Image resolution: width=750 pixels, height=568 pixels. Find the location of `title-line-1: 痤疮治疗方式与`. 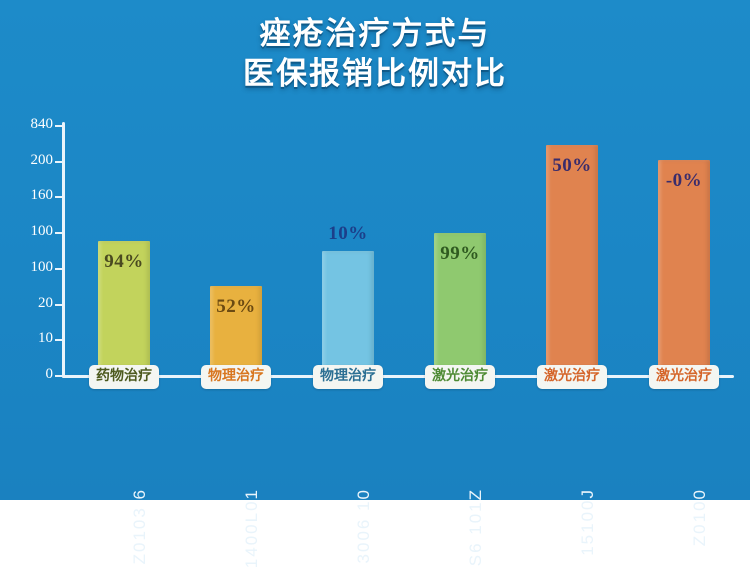

title-line-1: 痤疮治疗方式与 is located at coordinates (375, 34).